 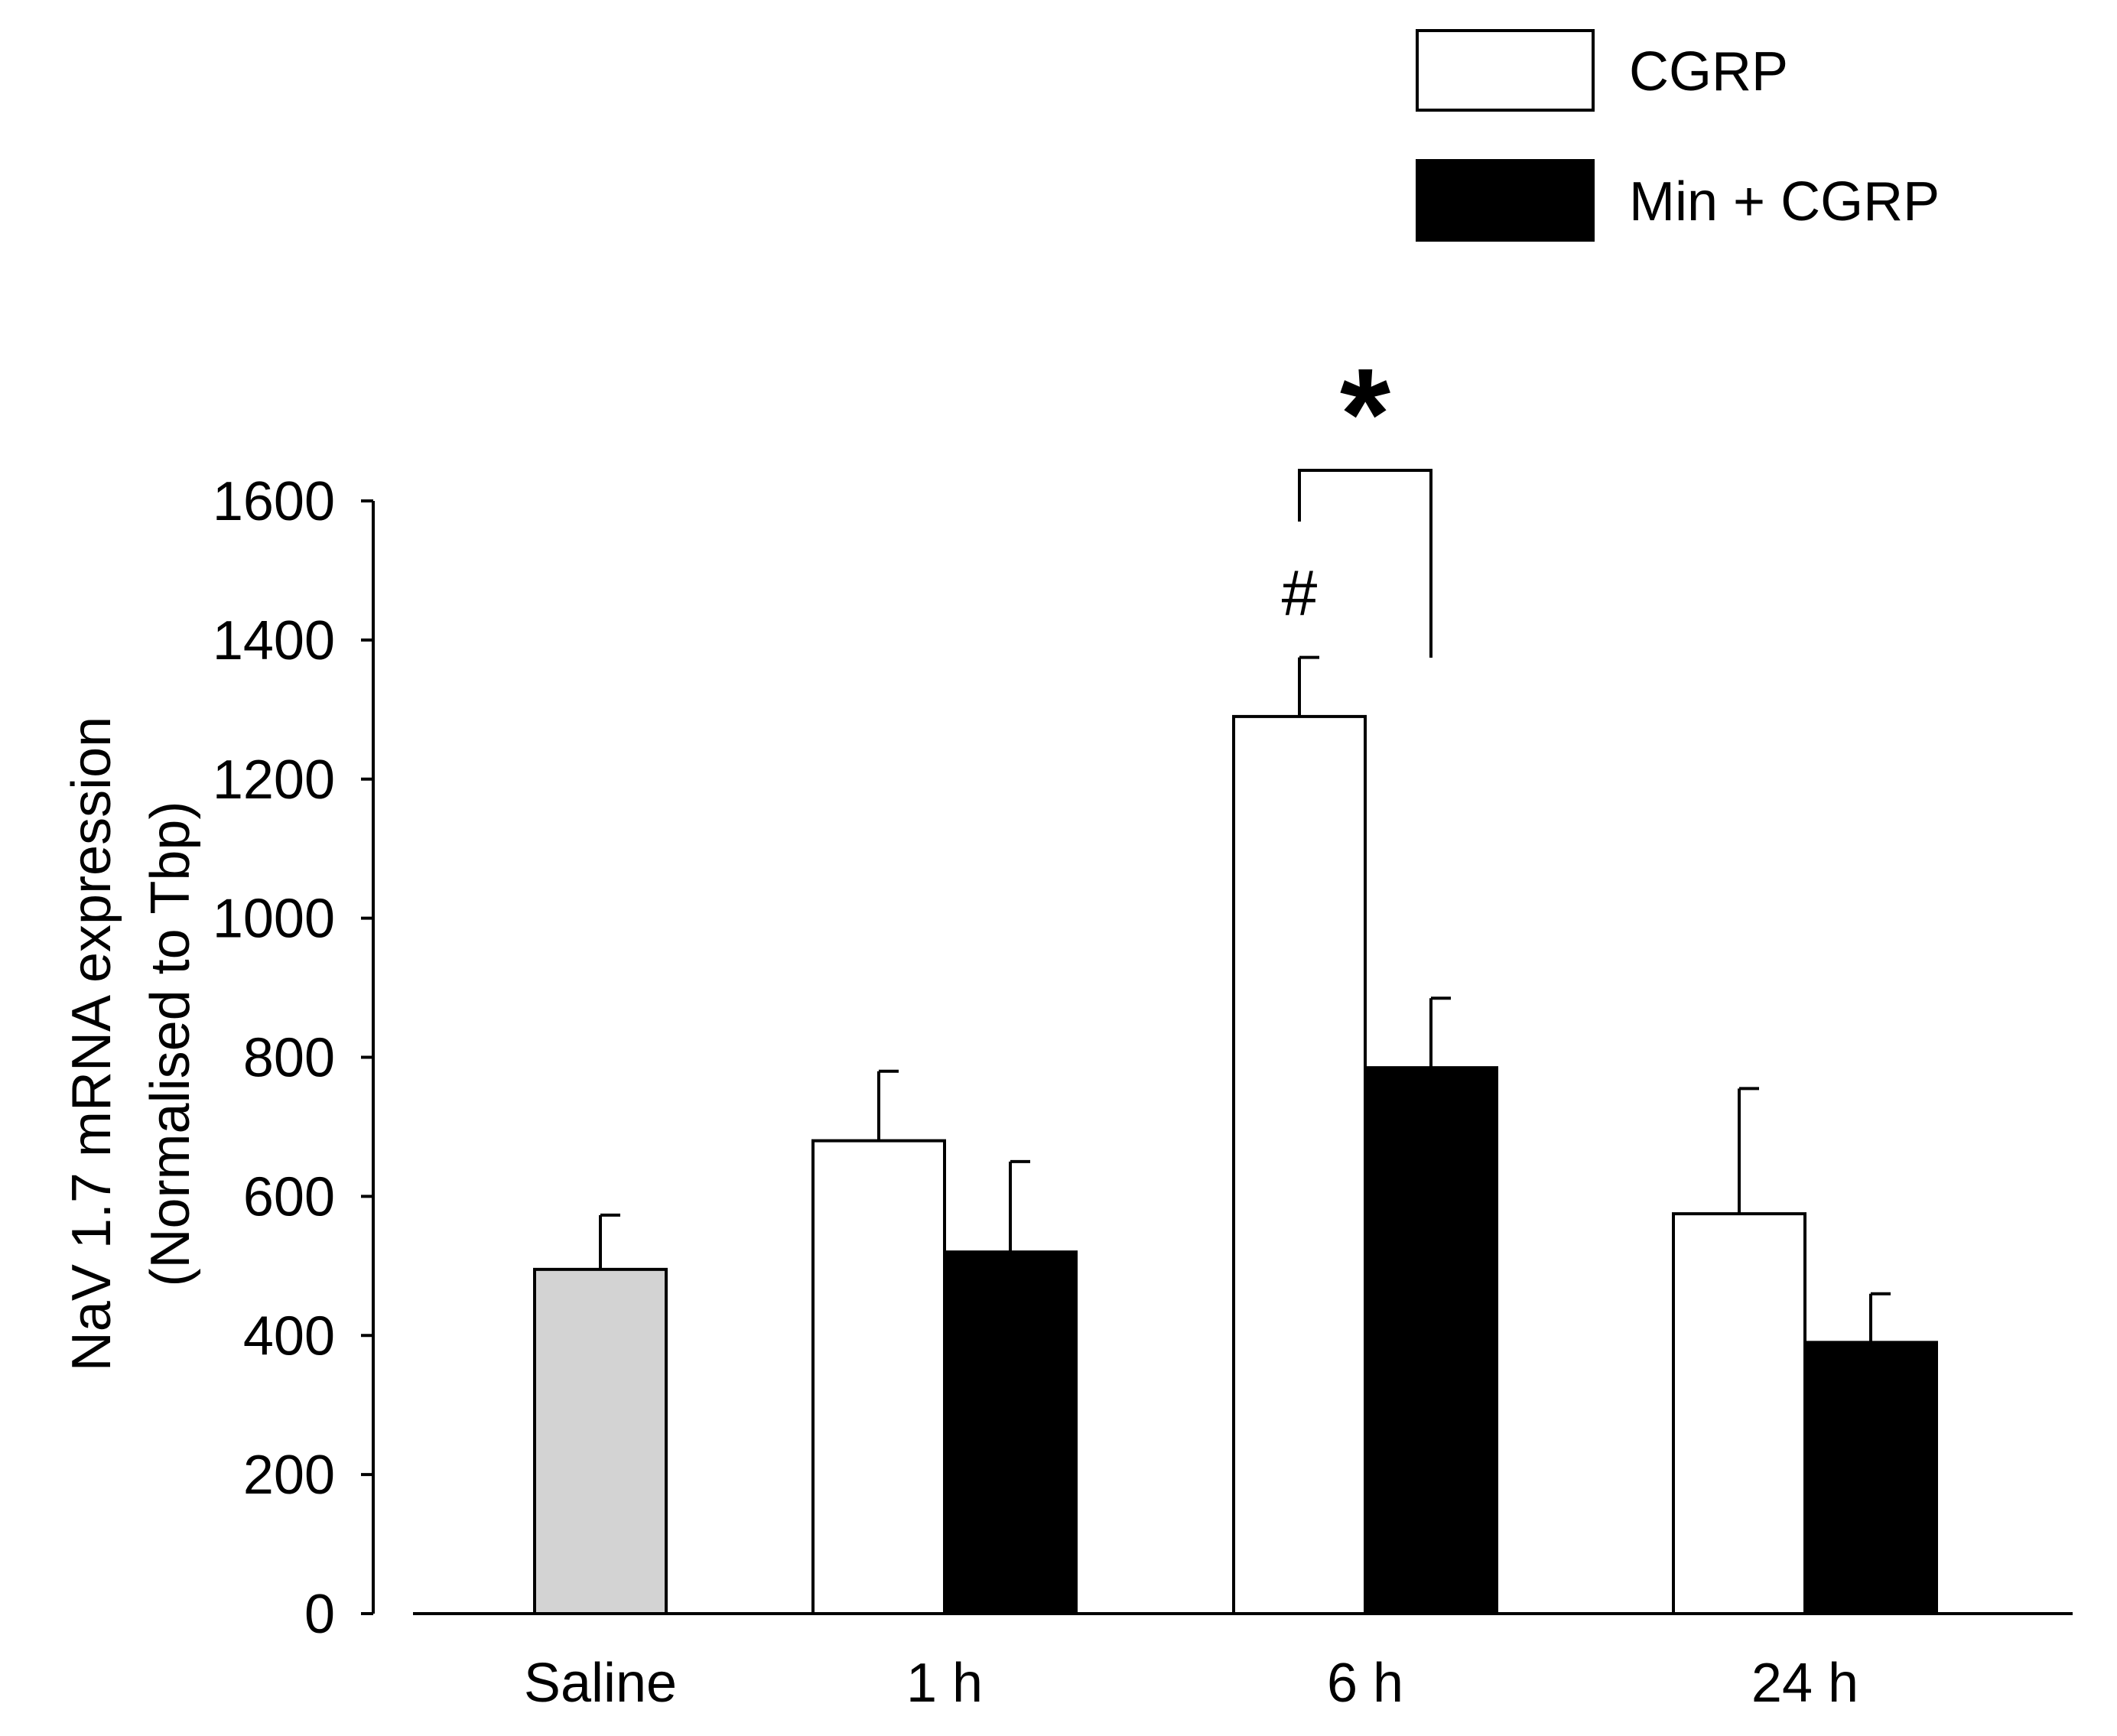 I want to click on y-tick-label: 1000, so click(x=274, y=919).